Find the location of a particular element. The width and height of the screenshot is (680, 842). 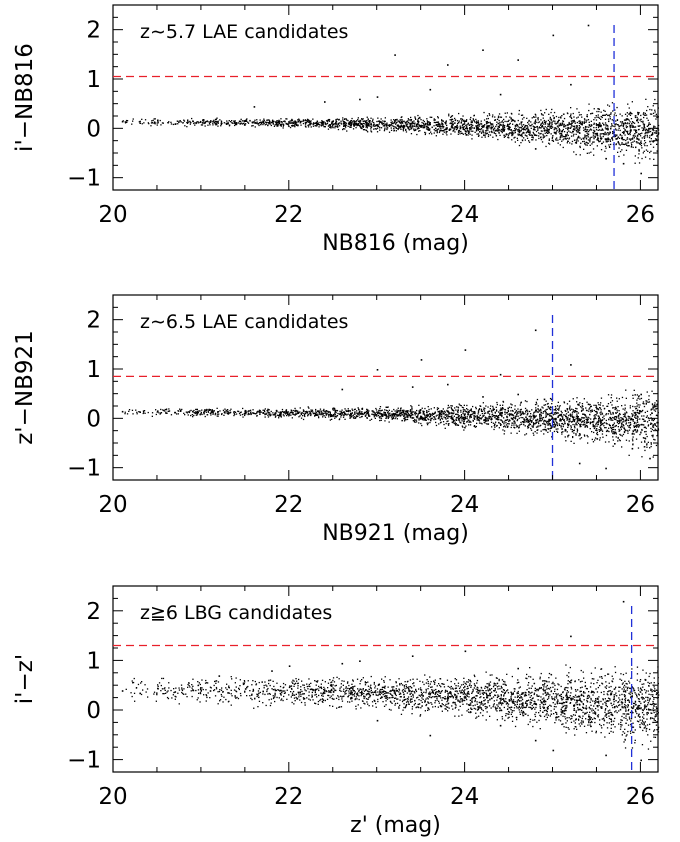

data-point is located at coordinates (175, 124).